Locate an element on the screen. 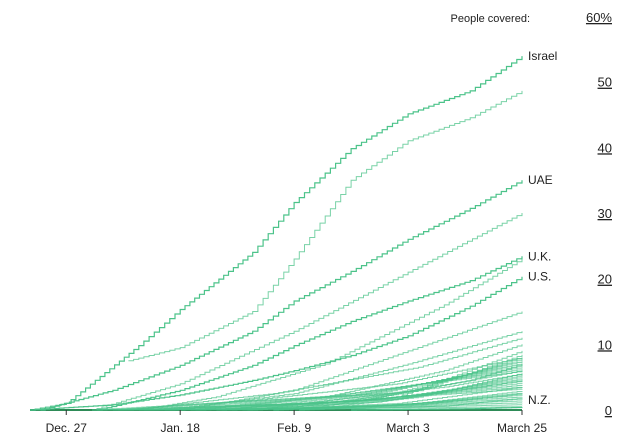 The height and width of the screenshot is (438, 642). x-tick-label: Dec. 27 is located at coordinates (67, 428).